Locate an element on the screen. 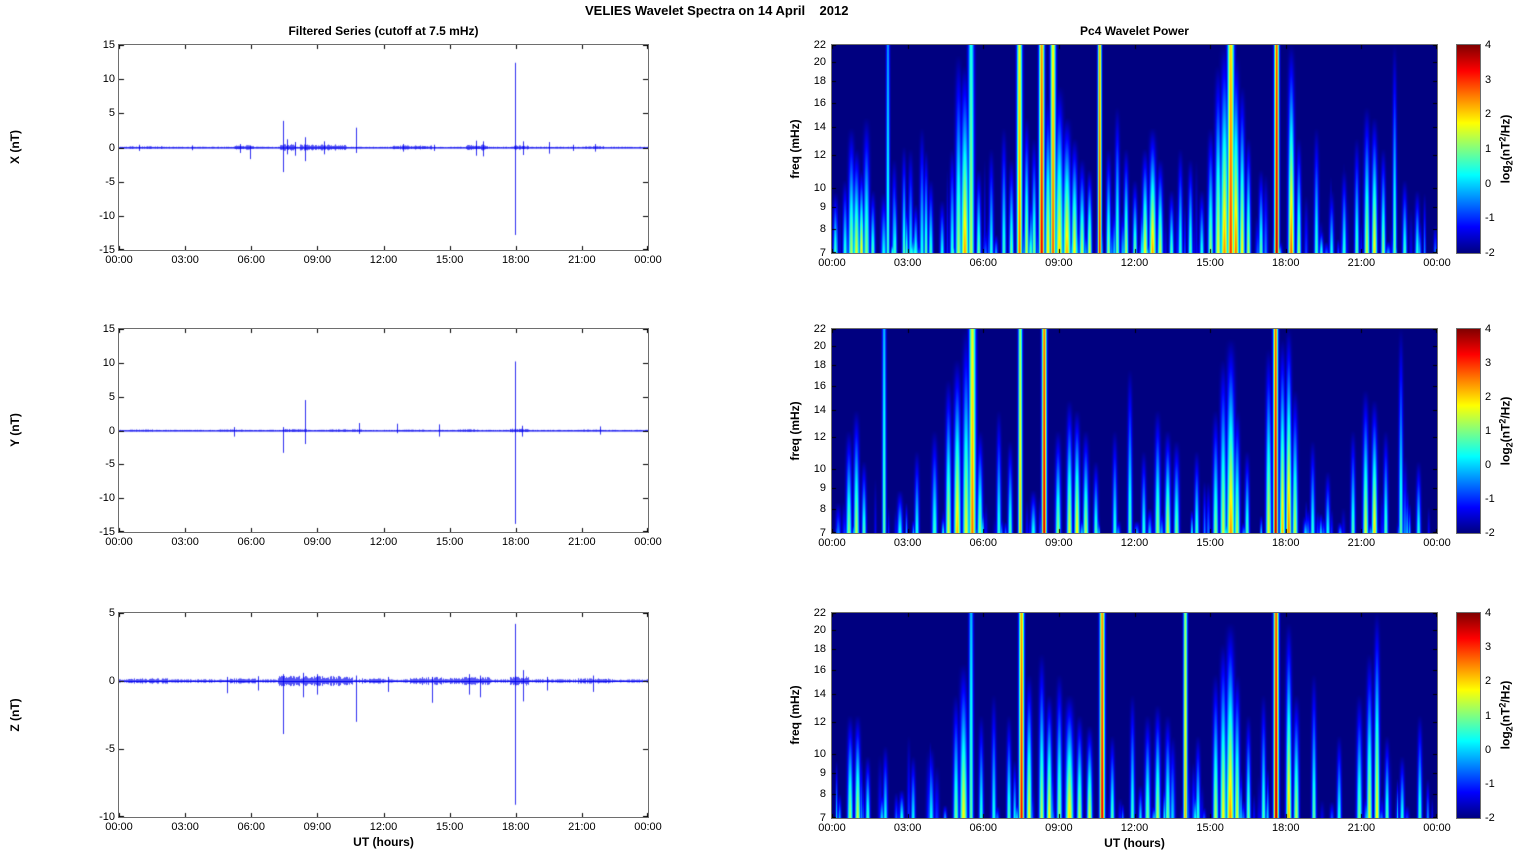  z-series-x-tick-label: 18:00 is located at coordinates (515, 827).